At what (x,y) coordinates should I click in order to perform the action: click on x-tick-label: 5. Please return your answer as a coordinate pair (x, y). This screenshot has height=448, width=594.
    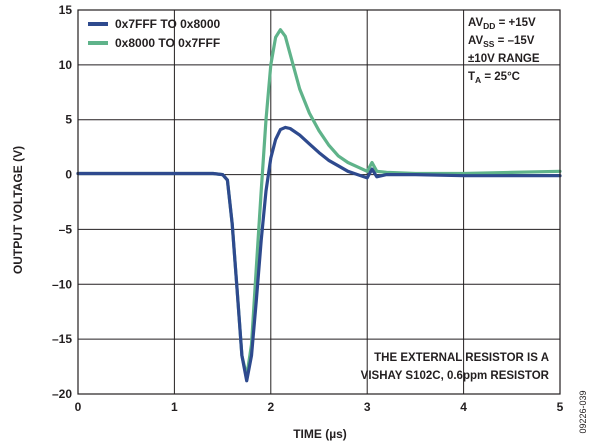
    Looking at the image, I should click on (560, 407).